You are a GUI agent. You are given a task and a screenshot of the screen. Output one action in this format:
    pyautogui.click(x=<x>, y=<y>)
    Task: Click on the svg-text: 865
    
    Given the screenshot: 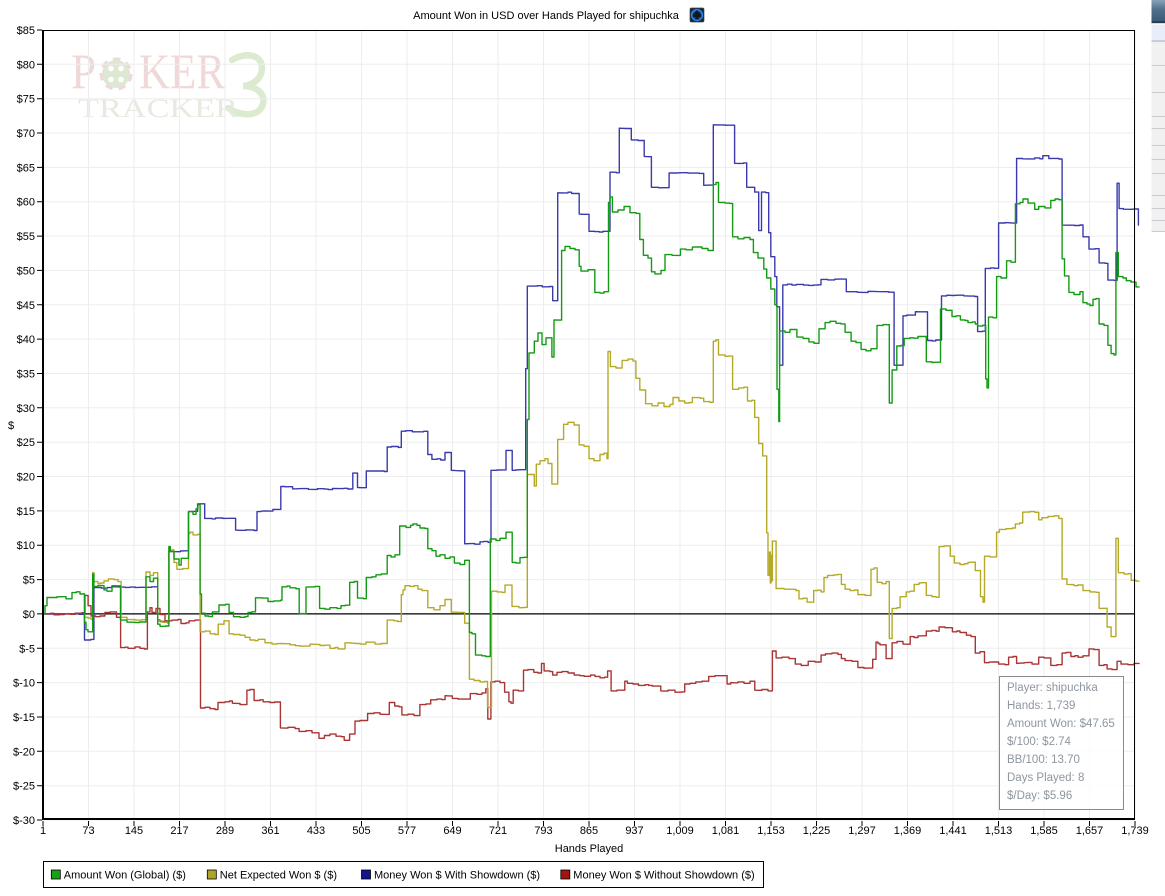 What is the action you would take?
    pyautogui.click(x=589, y=831)
    